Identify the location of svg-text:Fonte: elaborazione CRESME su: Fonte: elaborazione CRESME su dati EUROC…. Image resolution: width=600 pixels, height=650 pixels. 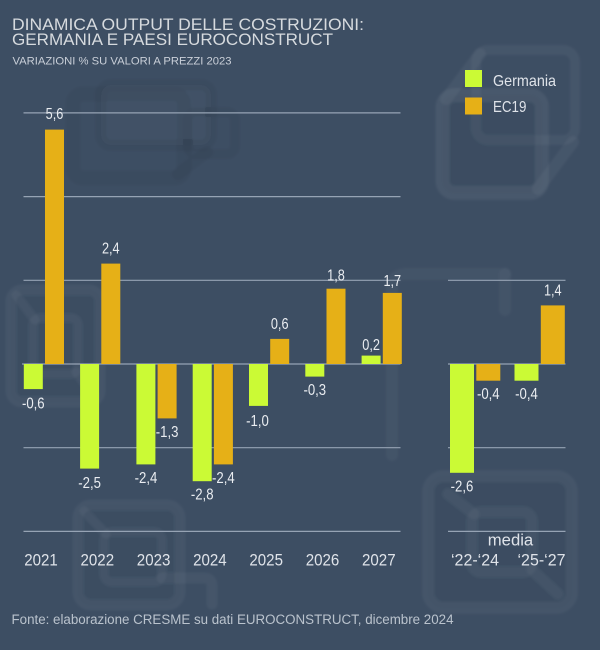
(233, 619).